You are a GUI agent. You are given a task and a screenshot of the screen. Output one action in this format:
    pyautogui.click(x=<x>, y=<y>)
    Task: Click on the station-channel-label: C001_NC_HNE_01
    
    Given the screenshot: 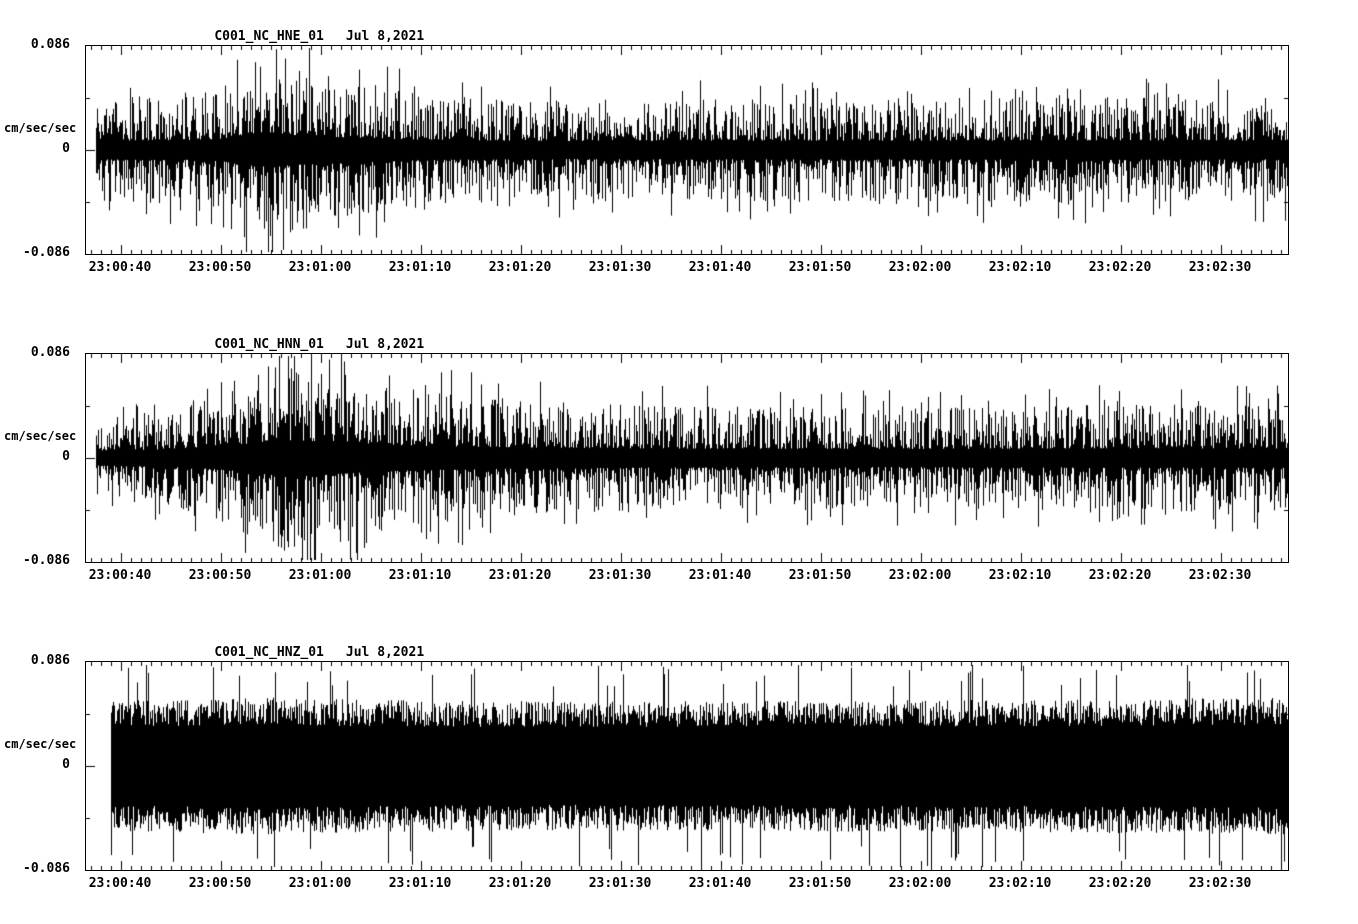 What is the action you would take?
    pyautogui.click(x=269, y=36)
    